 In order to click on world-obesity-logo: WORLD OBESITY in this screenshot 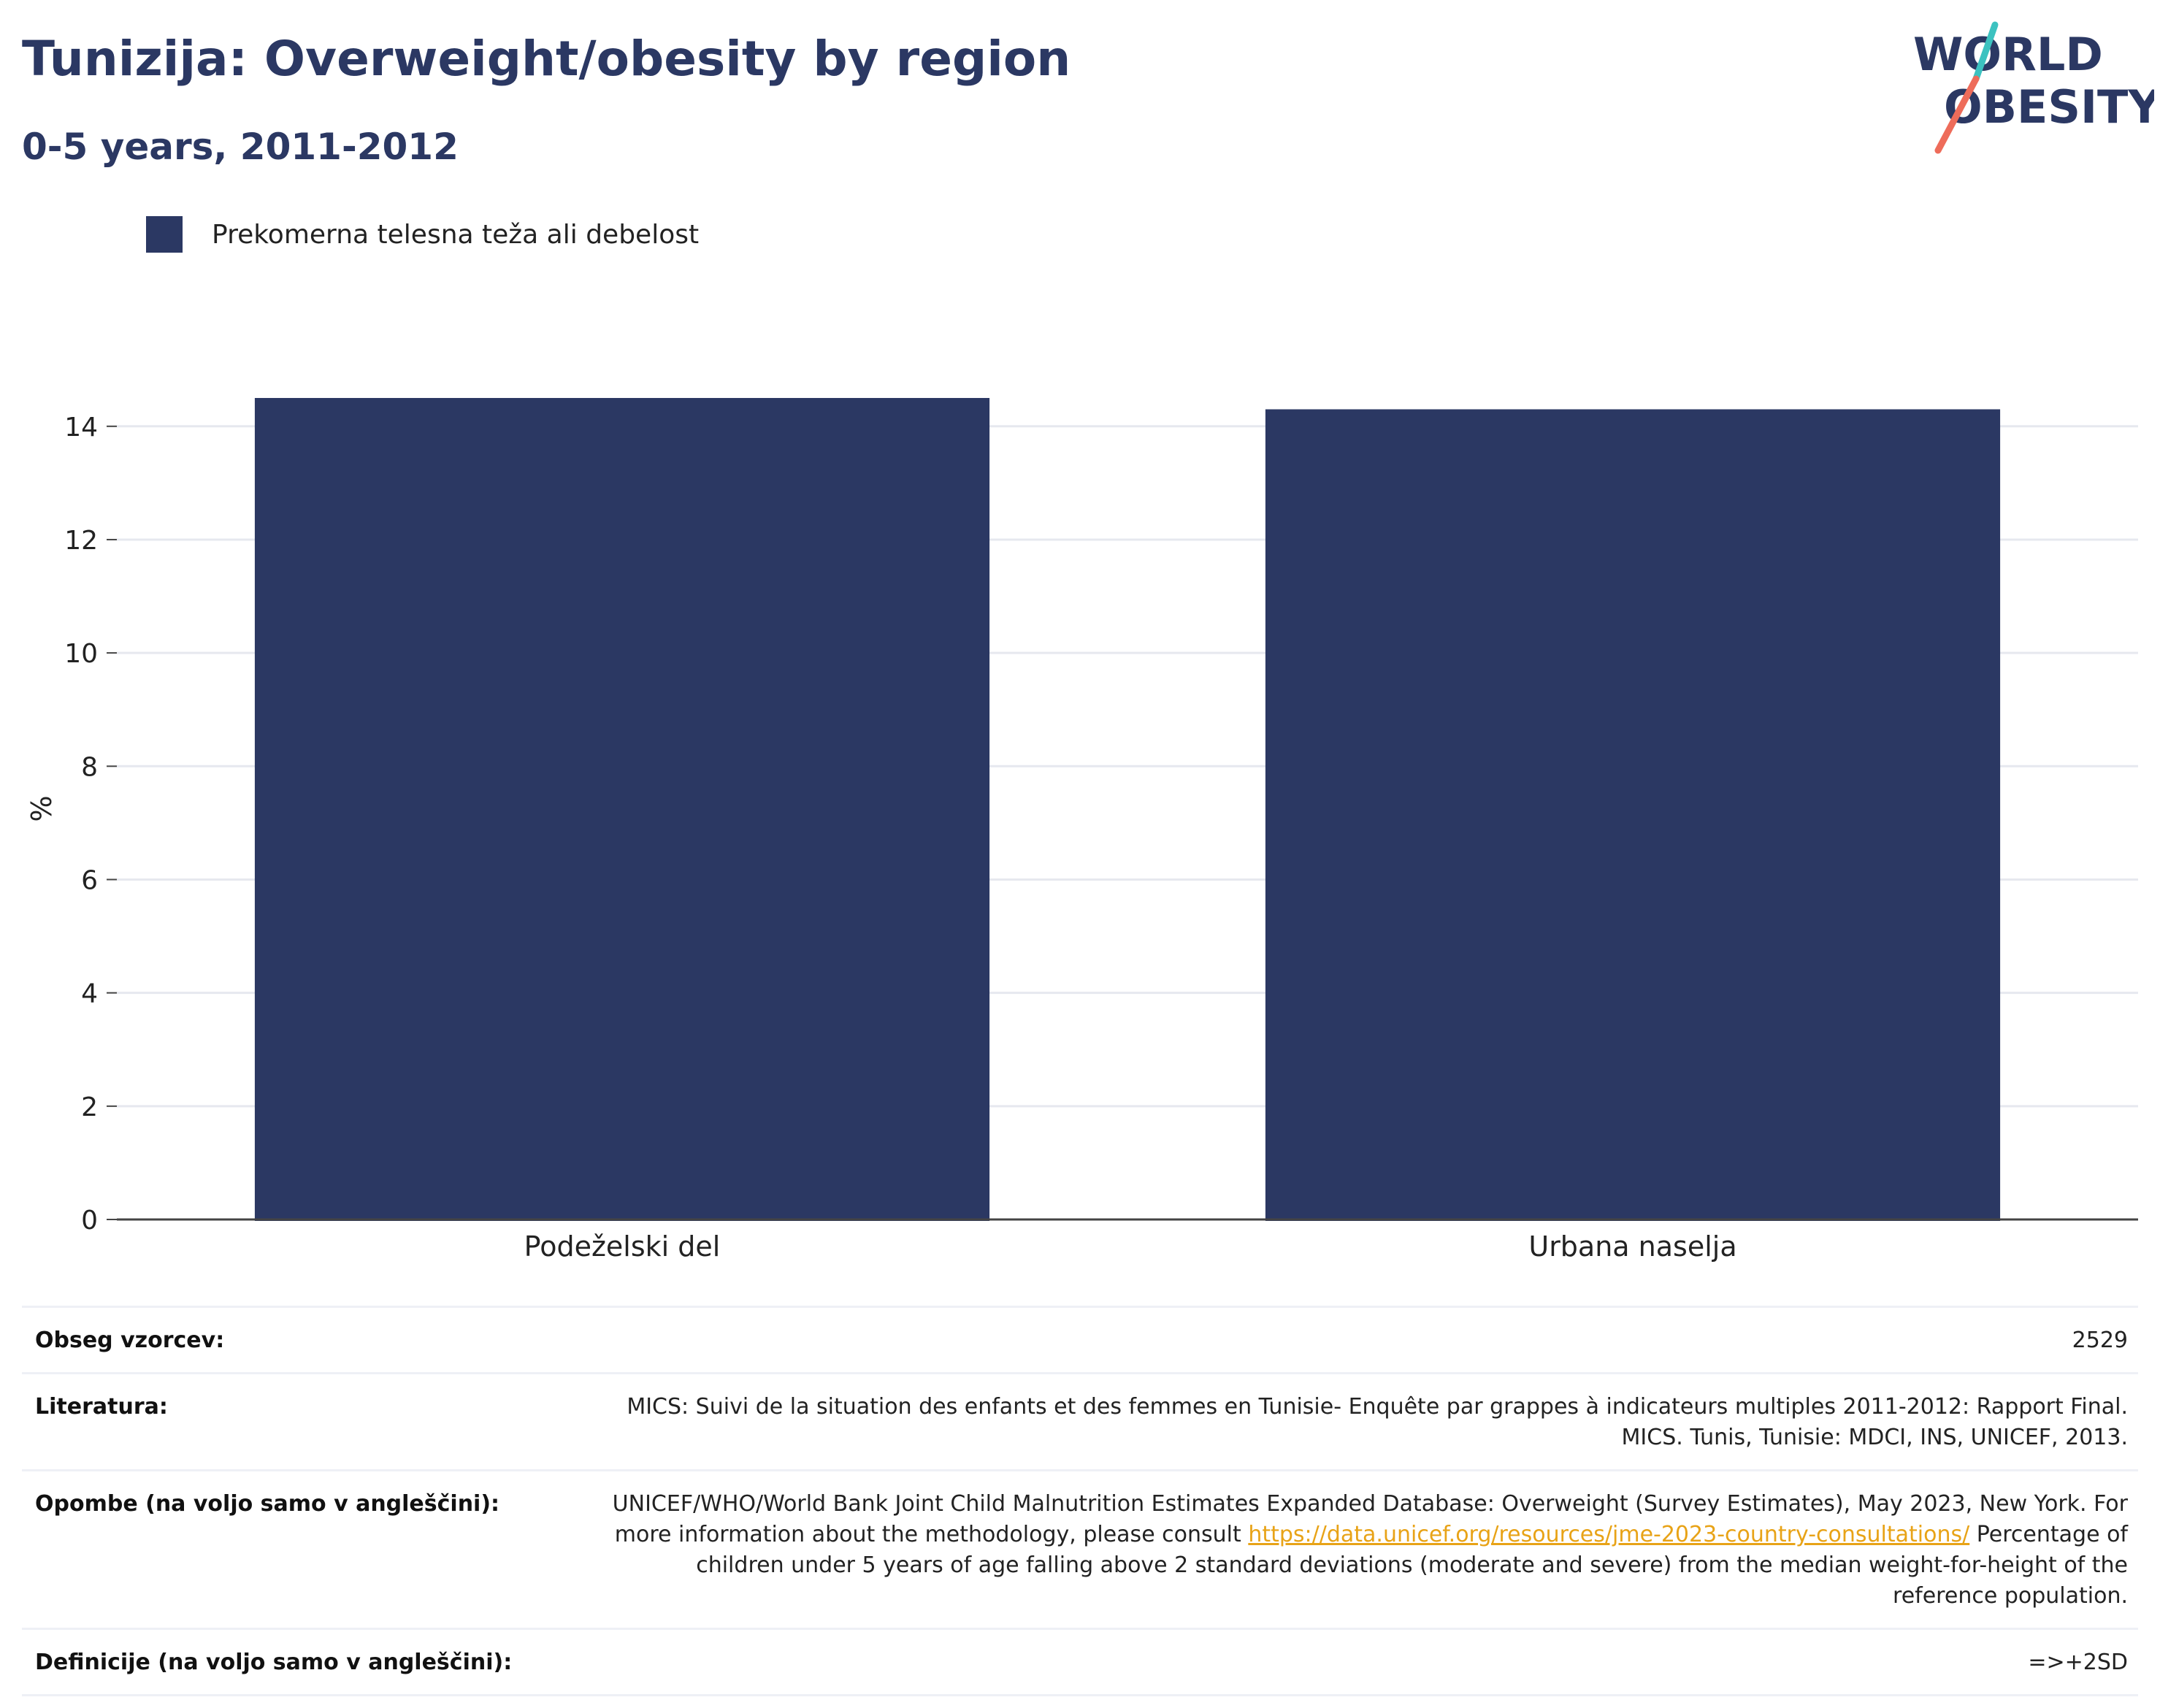, I will do `click(2034, 87)`.